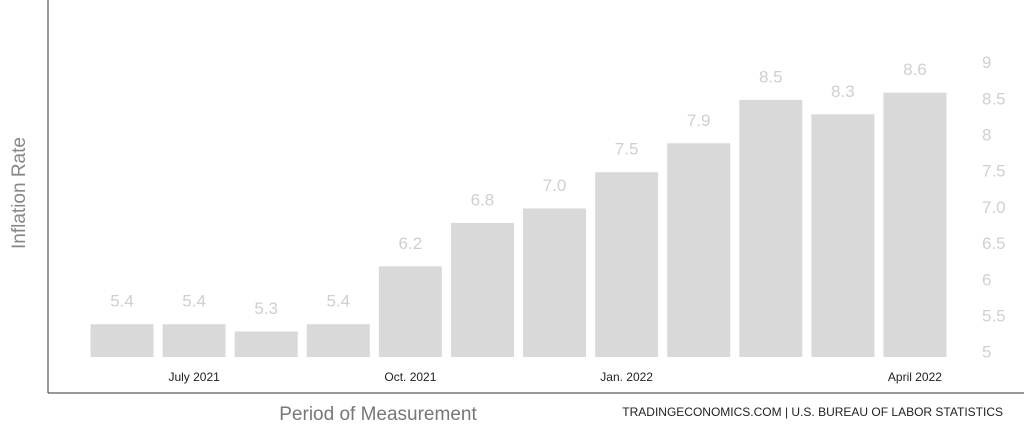 This screenshot has width=1024, height=440. Describe the element at coordinates (483, 199) in the screenshot. I see `value-label: 6.8` at that location.